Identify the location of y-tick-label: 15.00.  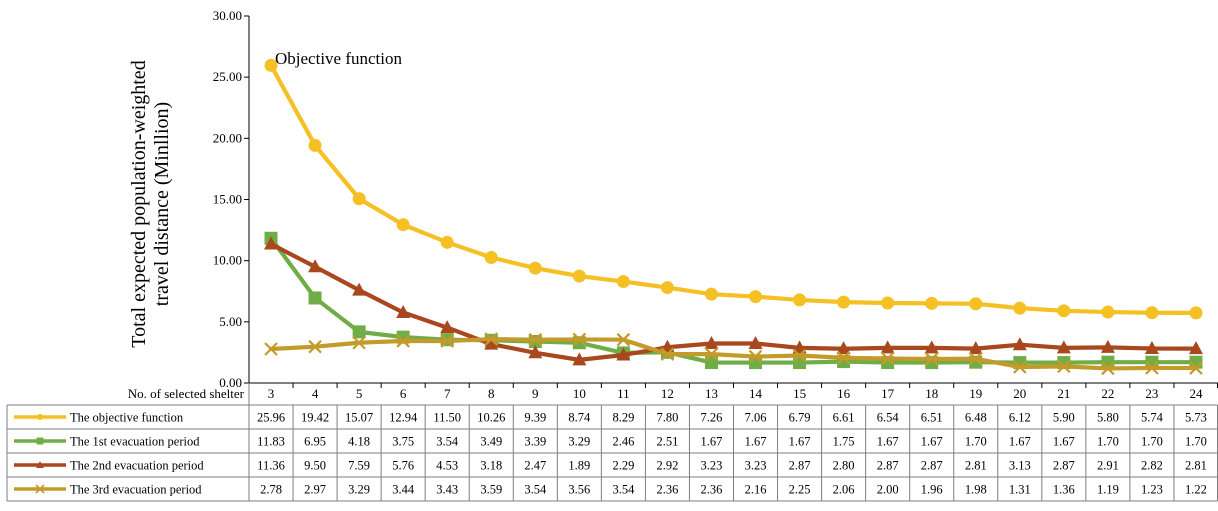
(227, 199).